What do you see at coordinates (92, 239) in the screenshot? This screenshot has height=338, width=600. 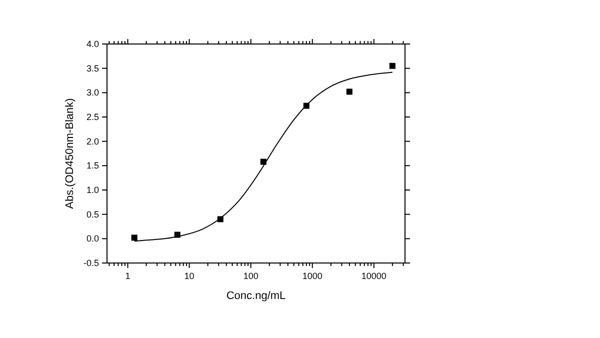 I see `y-tick-label: 0.0` at bounding box center [92, 239].